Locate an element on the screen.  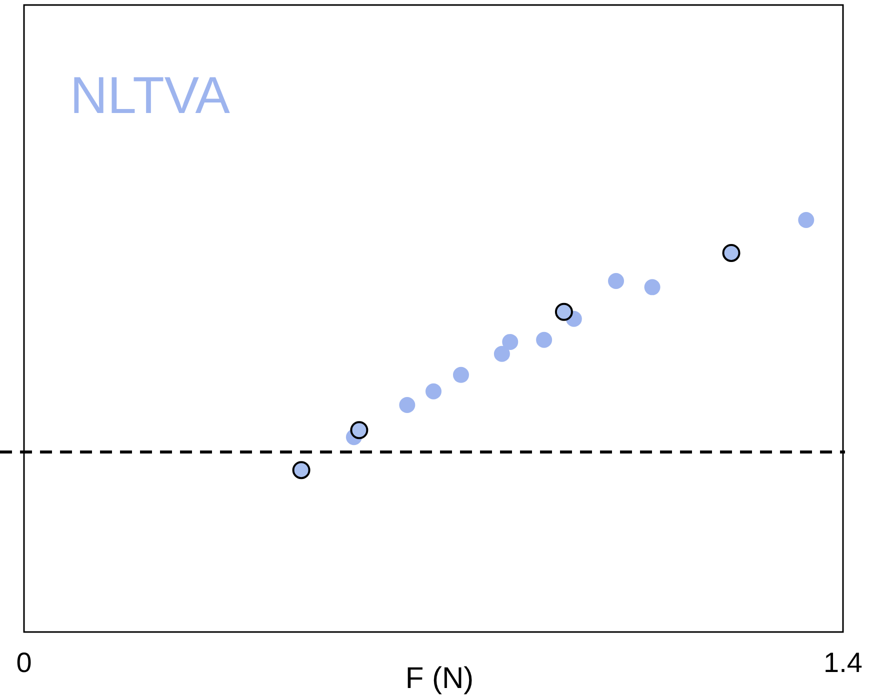
x-tick-label: 1.4 is located at coordinates (843, 662).